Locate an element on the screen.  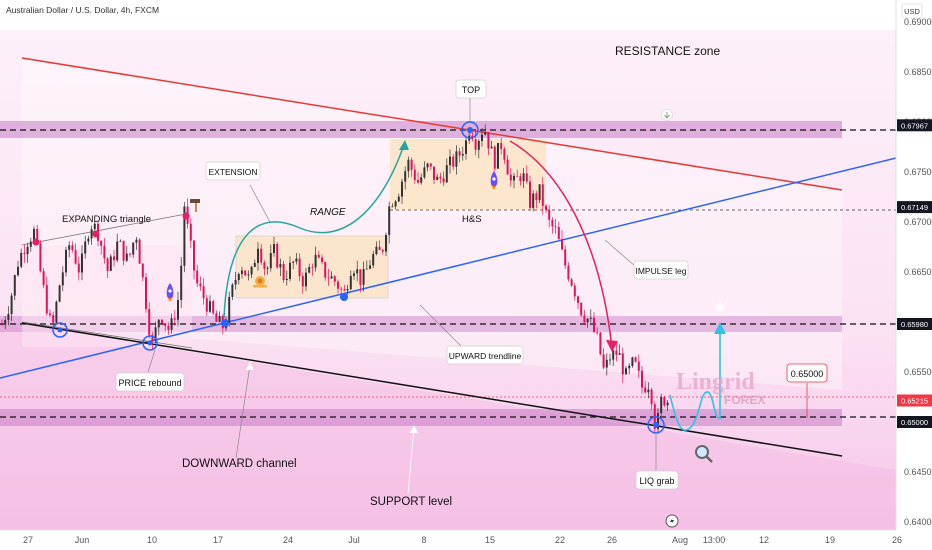
price-tags: 0.67967 0.67149 0.65980 0.65215 0.65000 is located at coordinates (914, 273).